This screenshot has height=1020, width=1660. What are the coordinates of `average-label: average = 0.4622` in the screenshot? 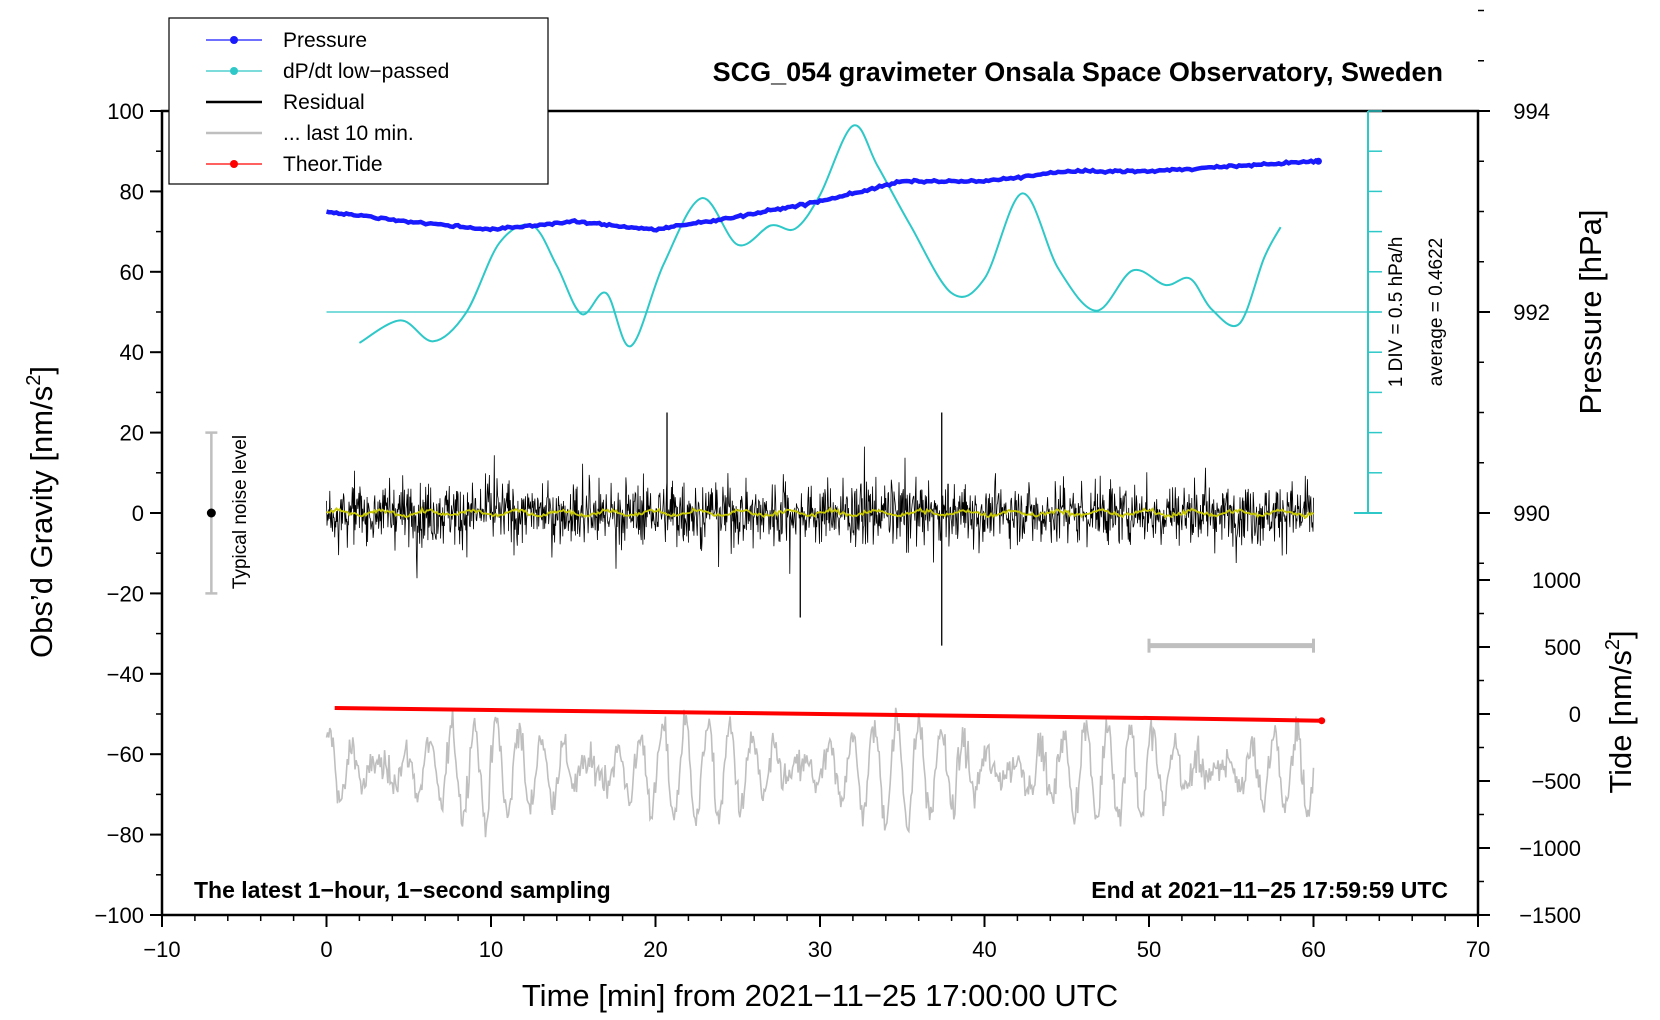 It's located at (1436, 312).